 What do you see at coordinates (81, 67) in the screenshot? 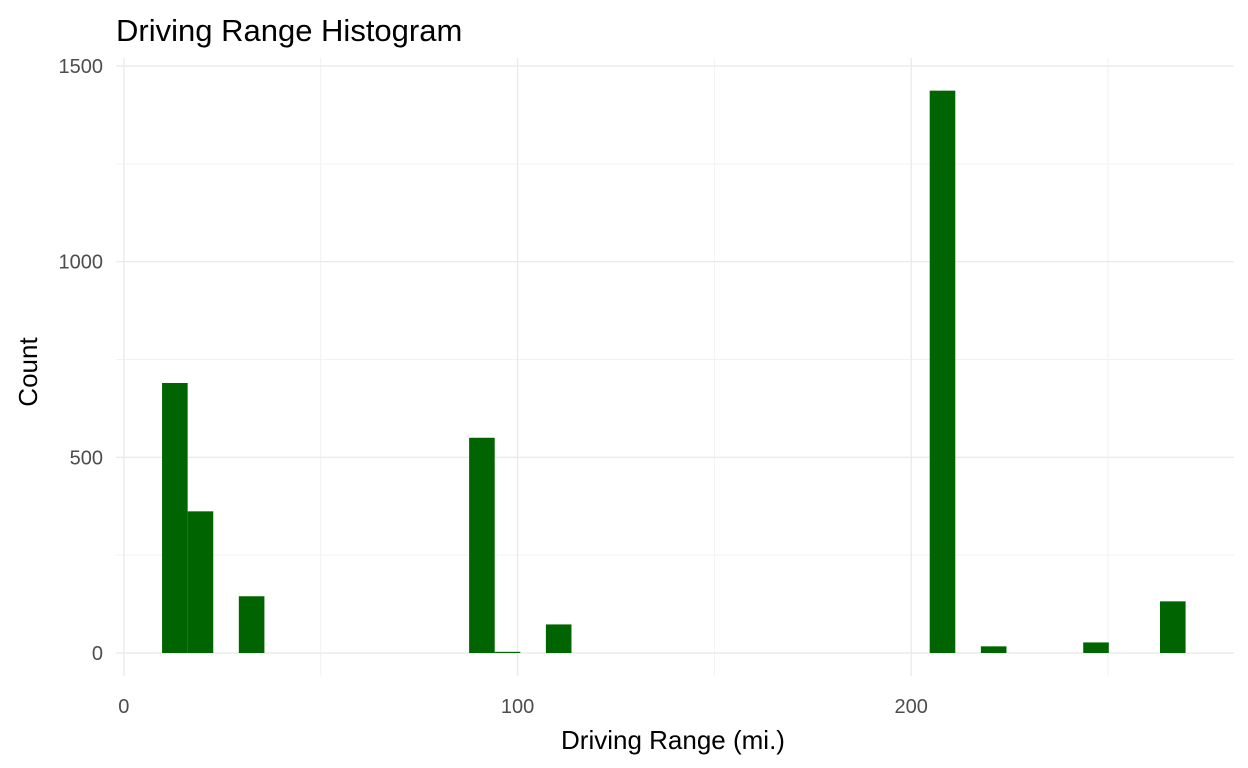
I see `y-tick-label: 1500` at bounding box center [81, 67].